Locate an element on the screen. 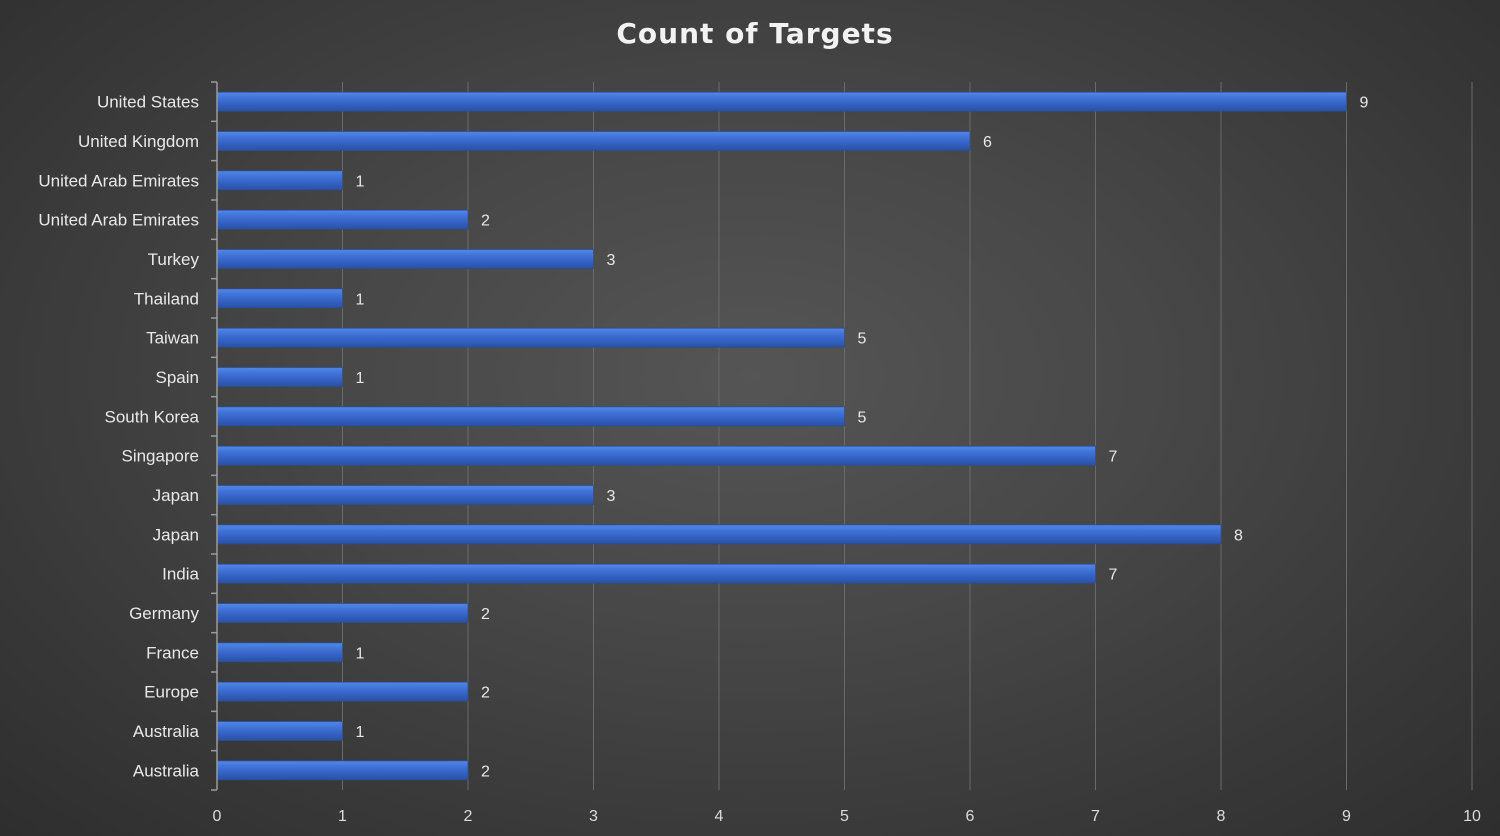  data-label-0: 9 is located at coordinates (1364, 103).